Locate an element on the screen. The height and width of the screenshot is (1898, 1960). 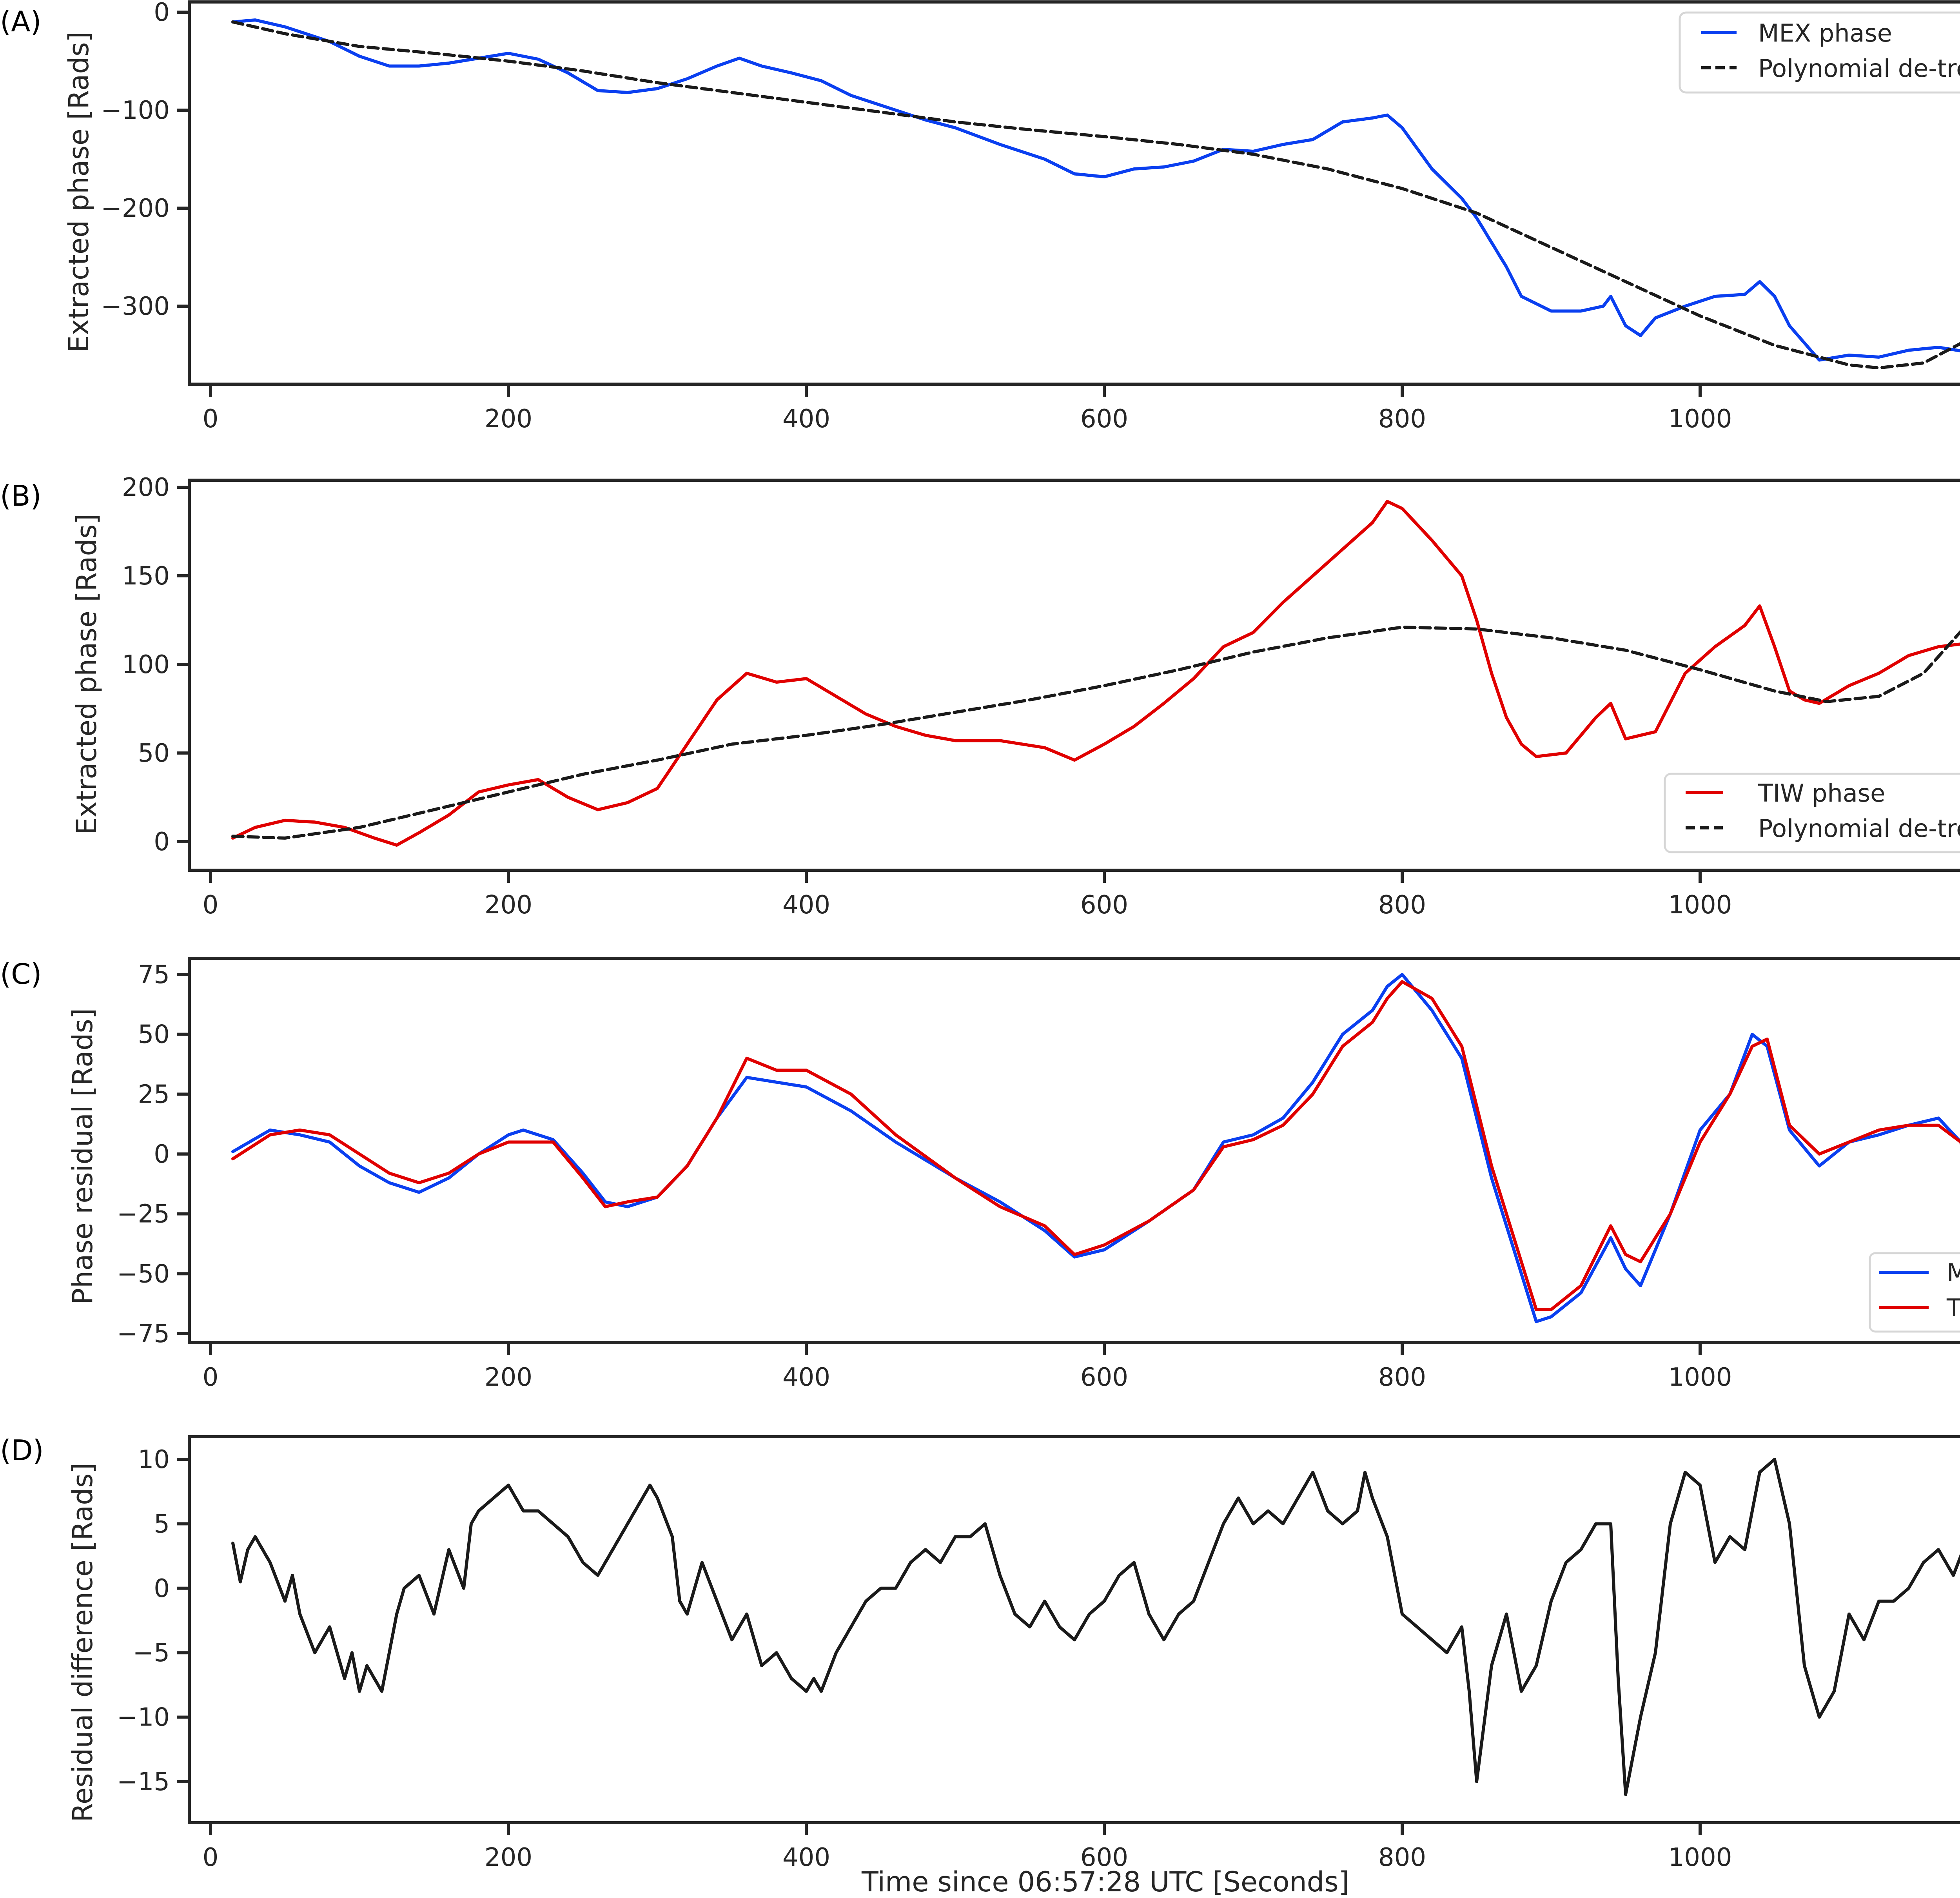
panel-b-legend: TIW phase Polynomial de-trend is located at coordinates (1812, 813).